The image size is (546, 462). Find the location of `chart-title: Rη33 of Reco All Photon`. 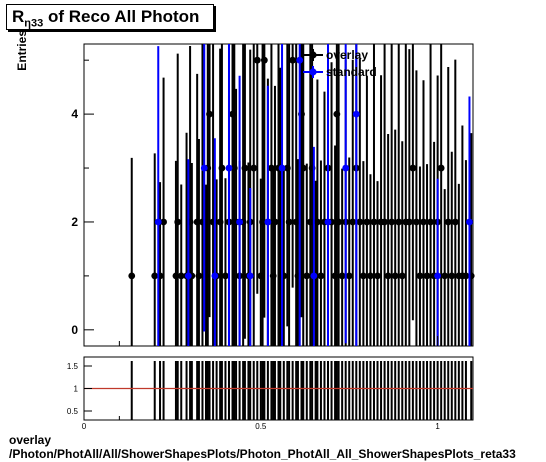

chart-title: Rη33 of Reco All Photon is located at coordinates (110, 17).